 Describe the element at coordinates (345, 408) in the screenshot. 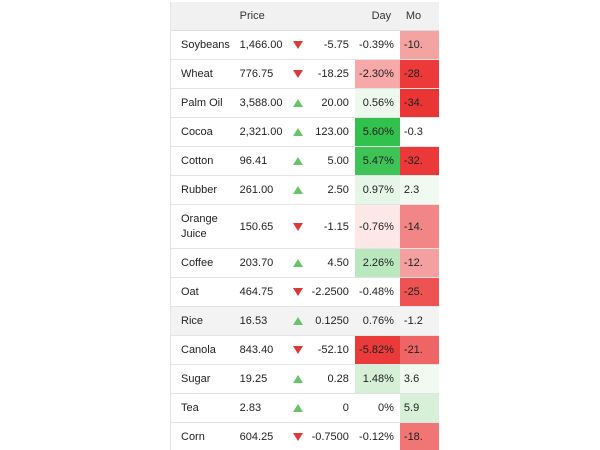

I see `commodity-change: 0` at that location.